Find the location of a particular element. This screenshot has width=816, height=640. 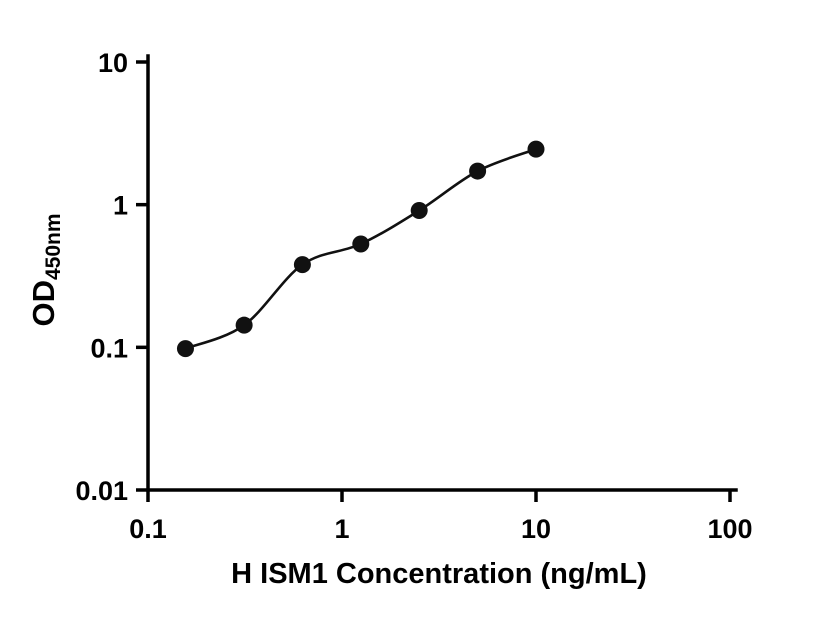

x-axis-title: H ISM1 Concentration (ng/mL) is located at coordinates (439, 574).